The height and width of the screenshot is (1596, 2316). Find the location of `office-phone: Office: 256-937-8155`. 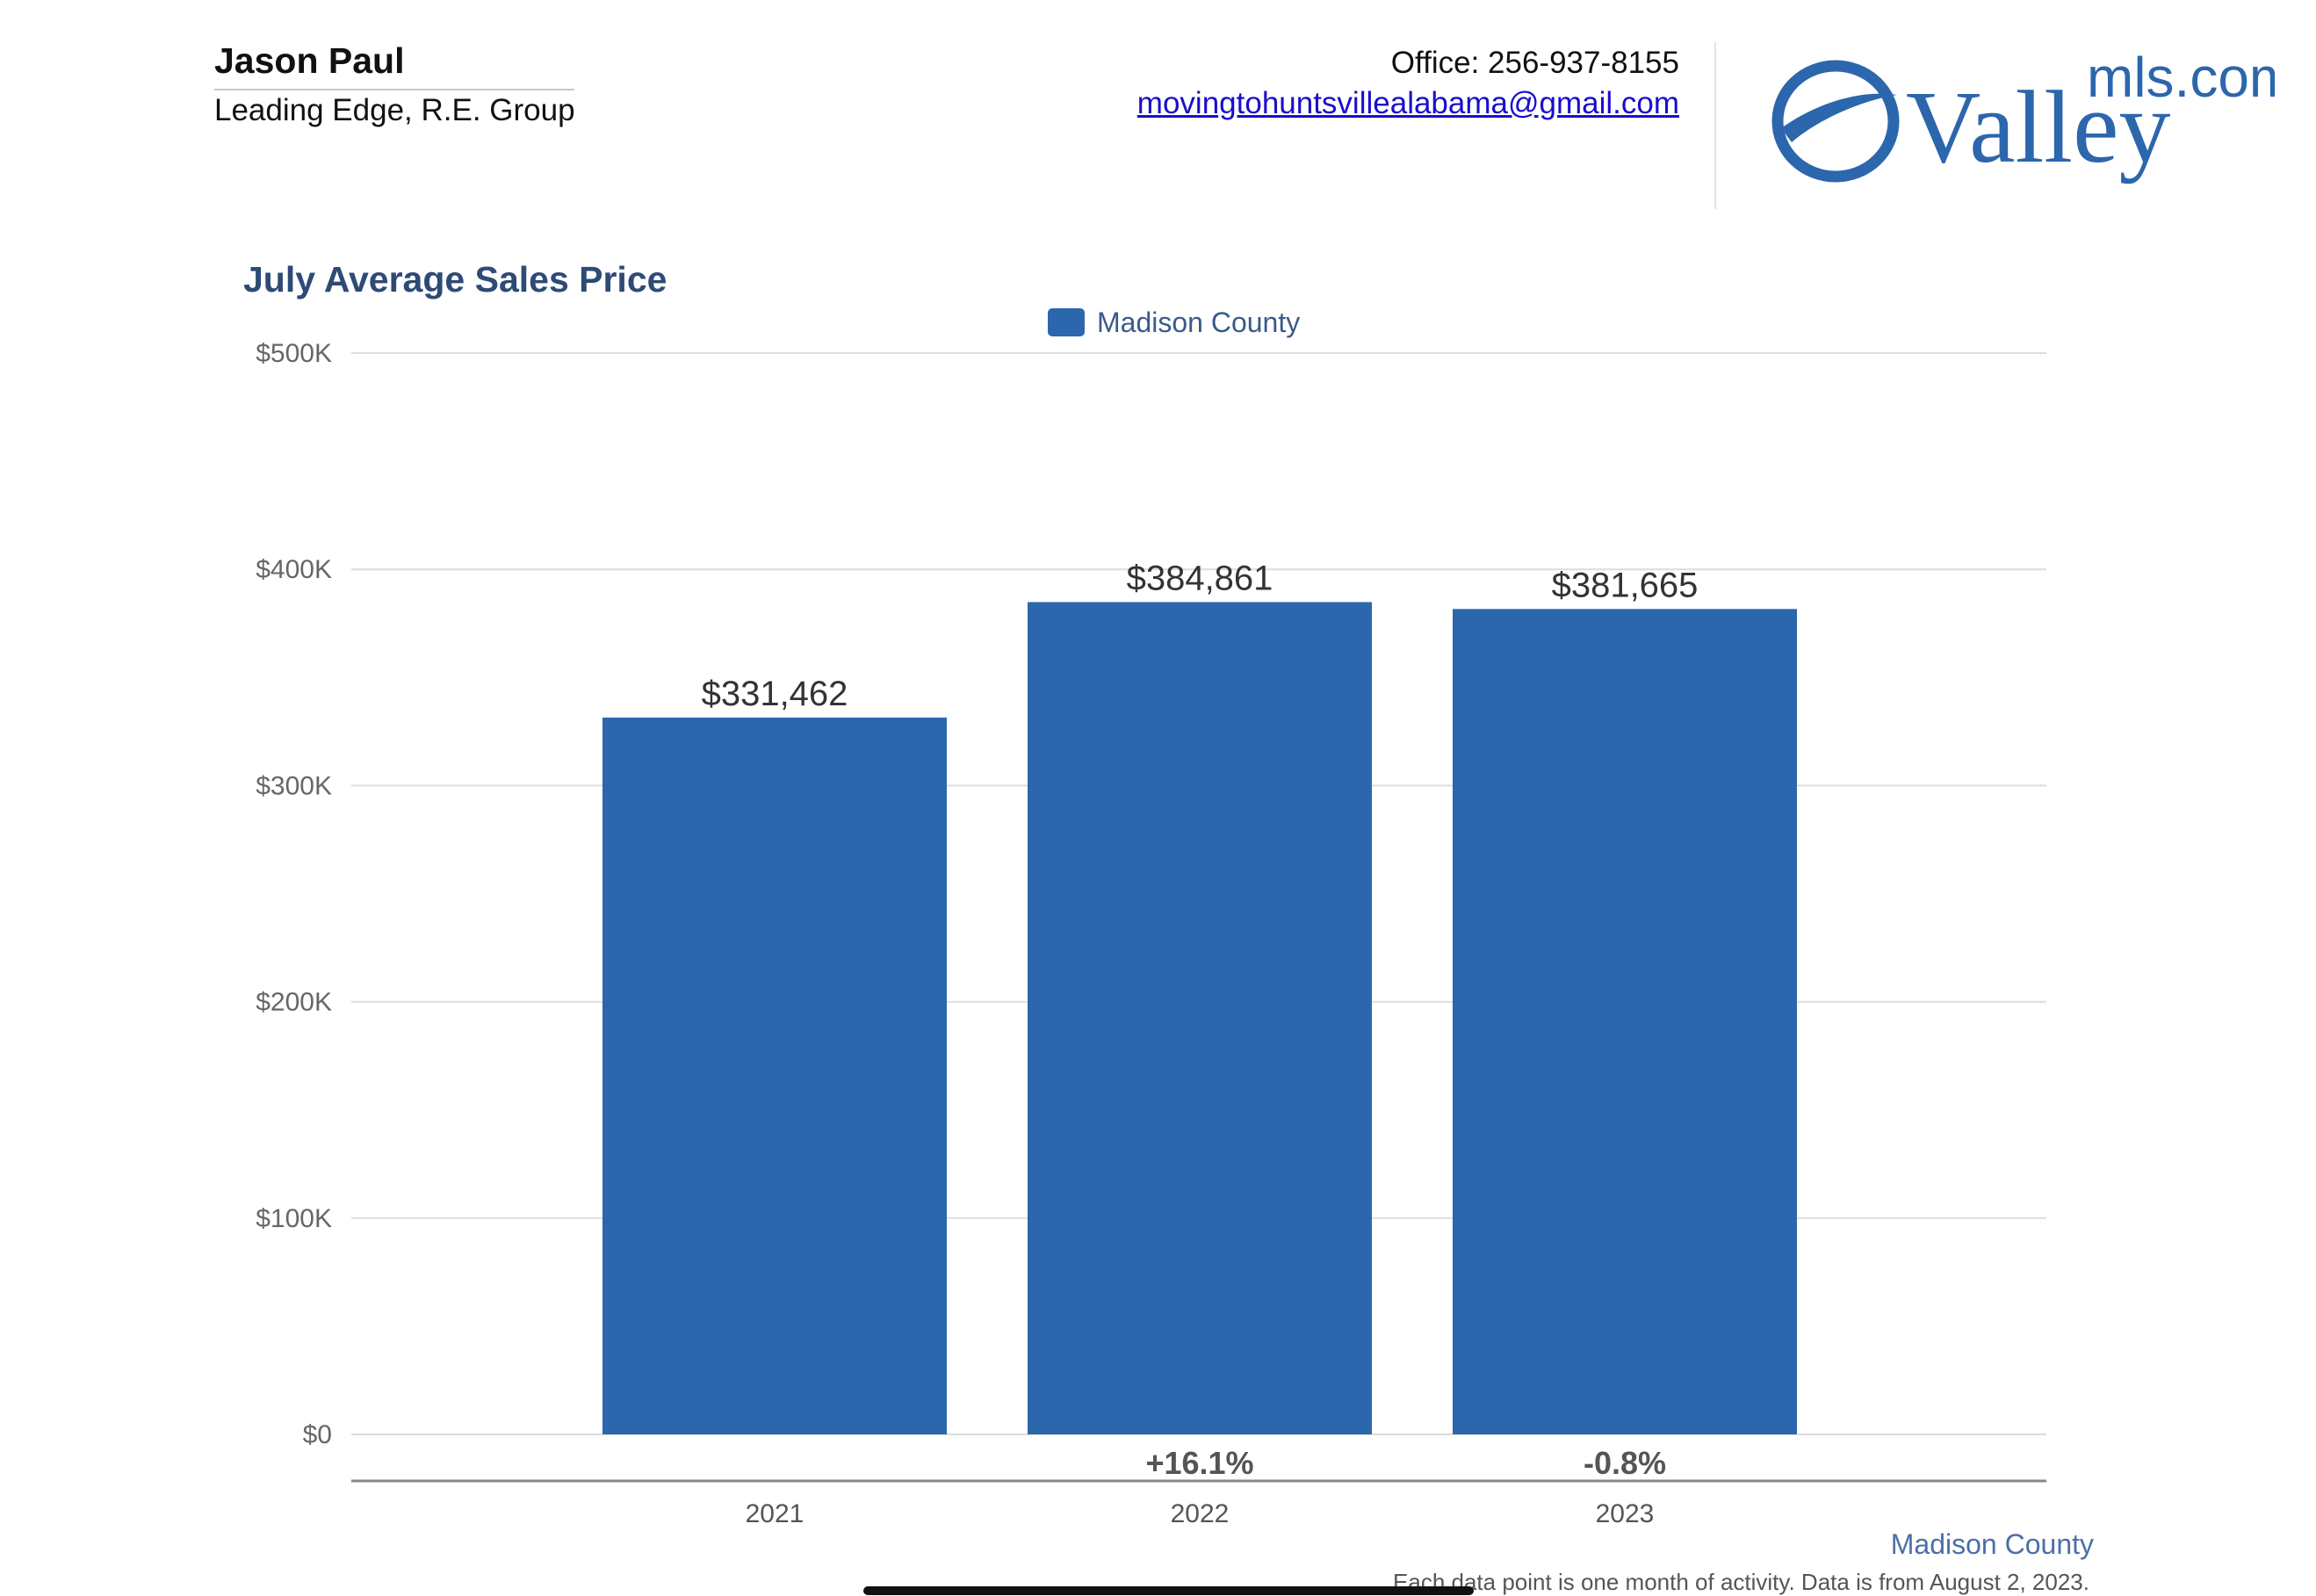

office-phone: Office: 256-937-8155 is located at coordinates (1535, 63).